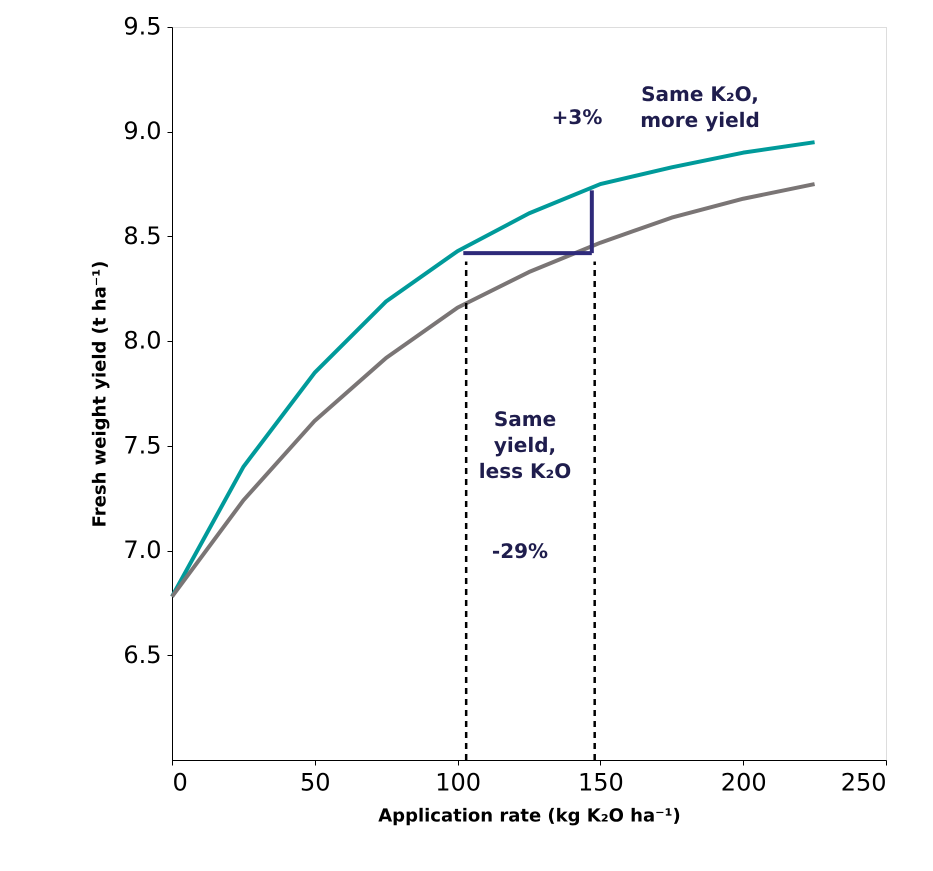  Describe the element at coordinates (142, 654) in the screenshot. I see `y-tick-label: 6.5` at that location.